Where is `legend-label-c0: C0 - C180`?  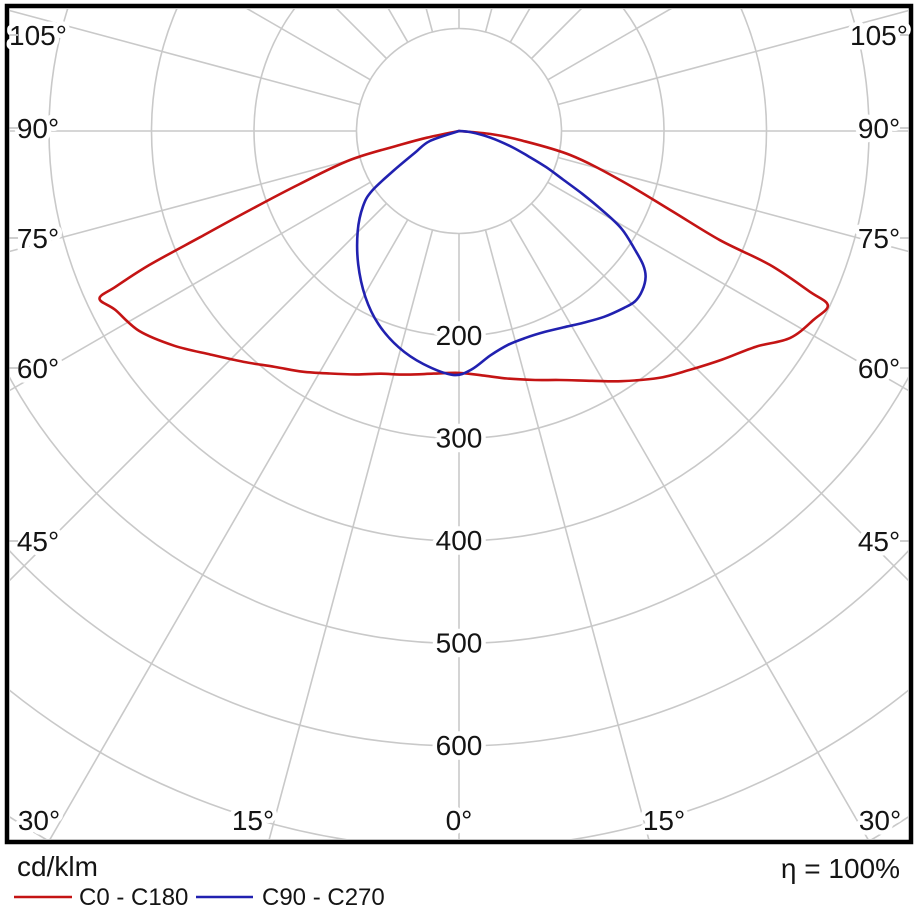
legend-label-c0: C0 - C180 is located at coordinates (133, 897).